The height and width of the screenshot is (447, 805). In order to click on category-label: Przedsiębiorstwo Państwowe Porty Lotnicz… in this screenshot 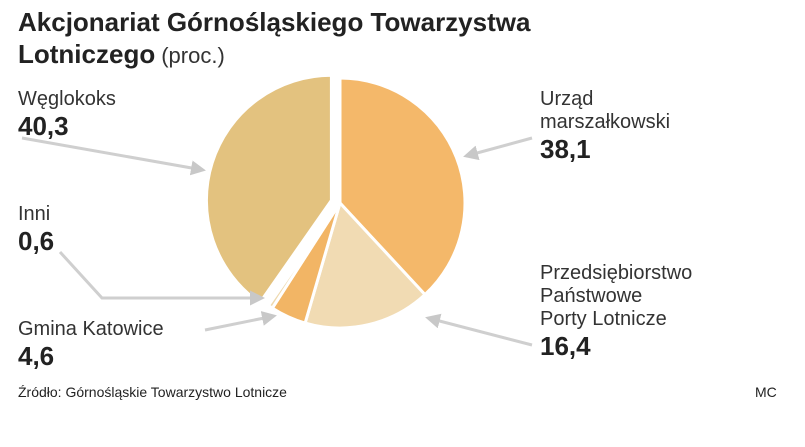, I will do `click(616, 296)`.